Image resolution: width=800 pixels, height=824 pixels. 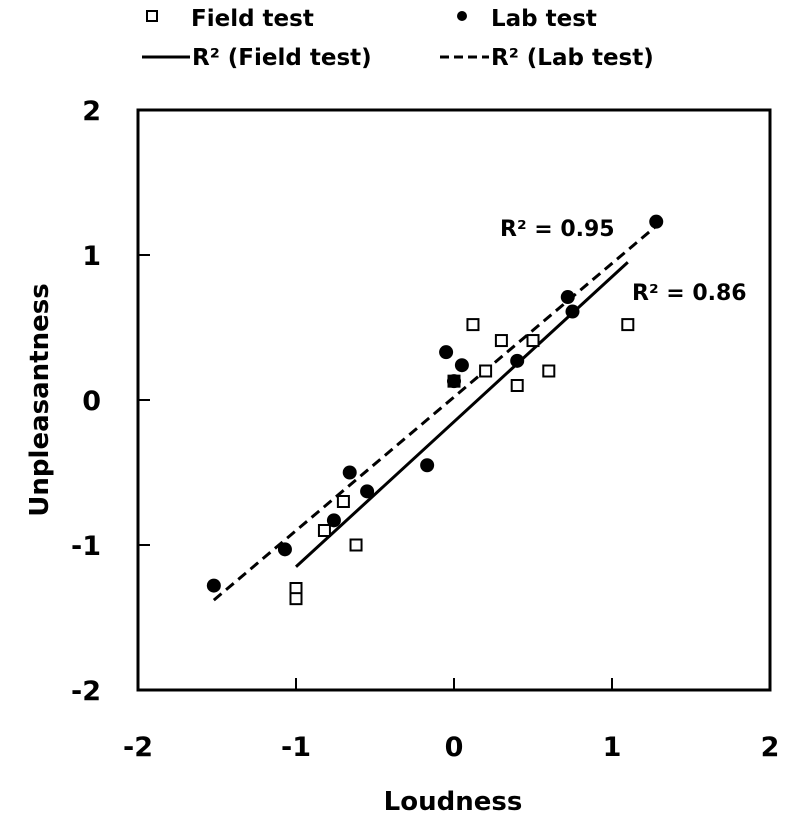 What do you see at coordinates (612, 747) in the screenshot?
I see `x-tick-label: 1` at bounding box center [612, 747].